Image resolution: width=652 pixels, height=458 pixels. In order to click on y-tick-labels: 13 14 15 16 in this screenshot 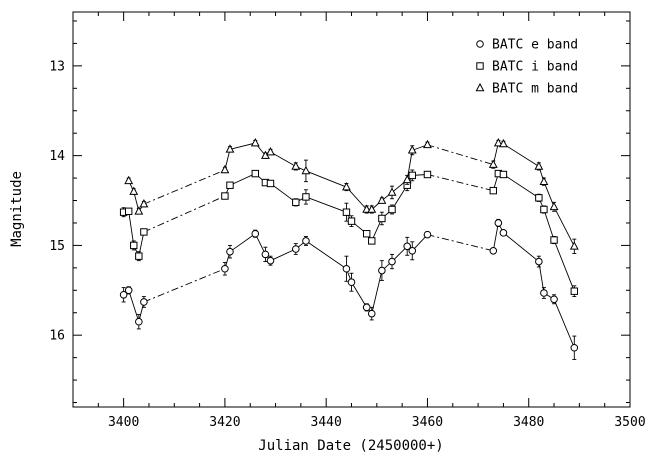, I will do `click(57, 201)`.